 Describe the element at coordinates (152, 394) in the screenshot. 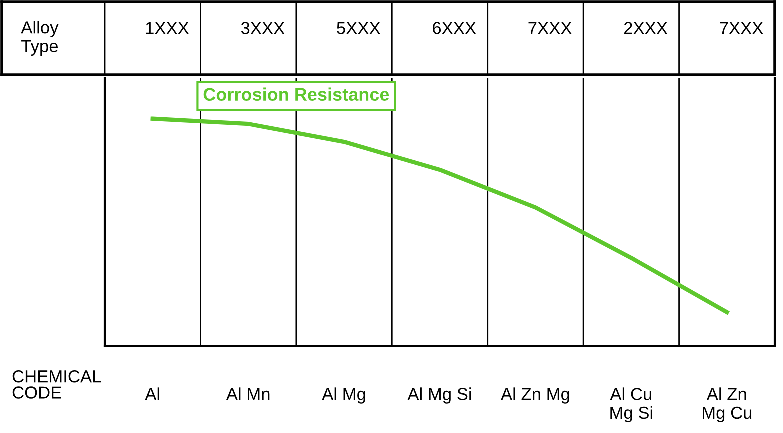

I see `x-tick-label: Al` at that location.